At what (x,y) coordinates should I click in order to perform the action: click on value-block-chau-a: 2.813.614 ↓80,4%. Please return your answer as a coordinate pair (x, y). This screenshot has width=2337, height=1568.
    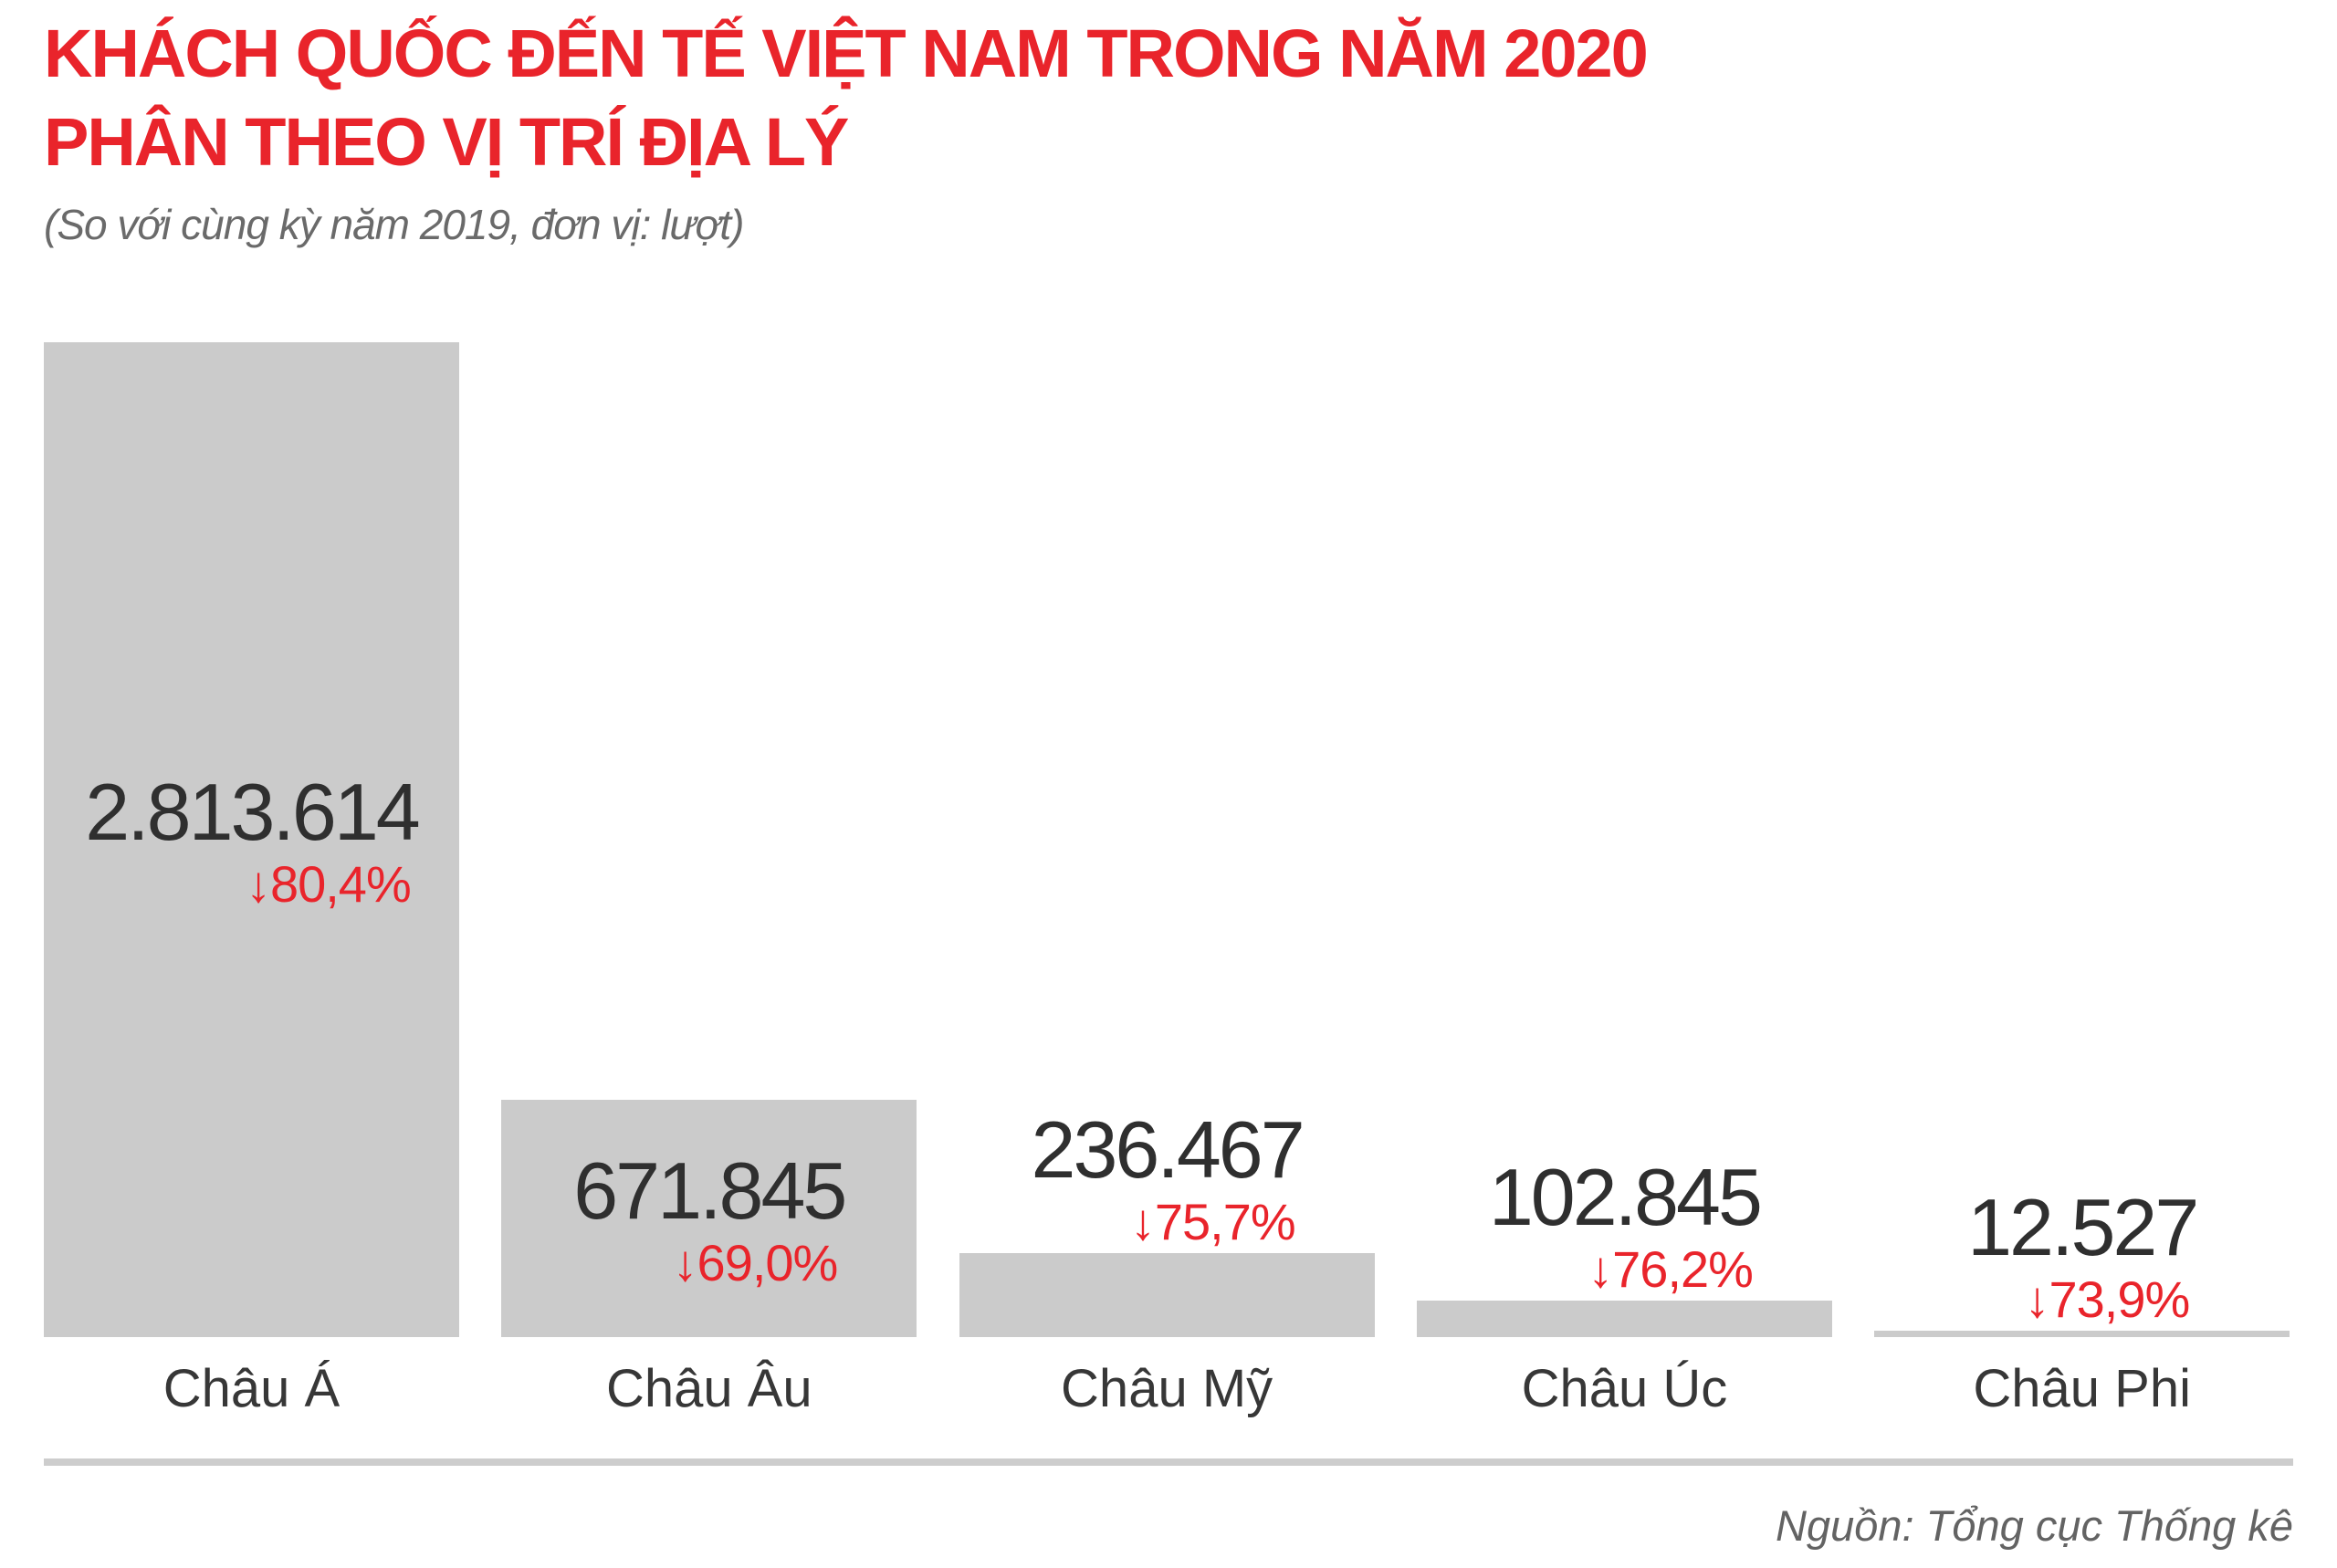
    Looking at the image, I should click on (253, 839).